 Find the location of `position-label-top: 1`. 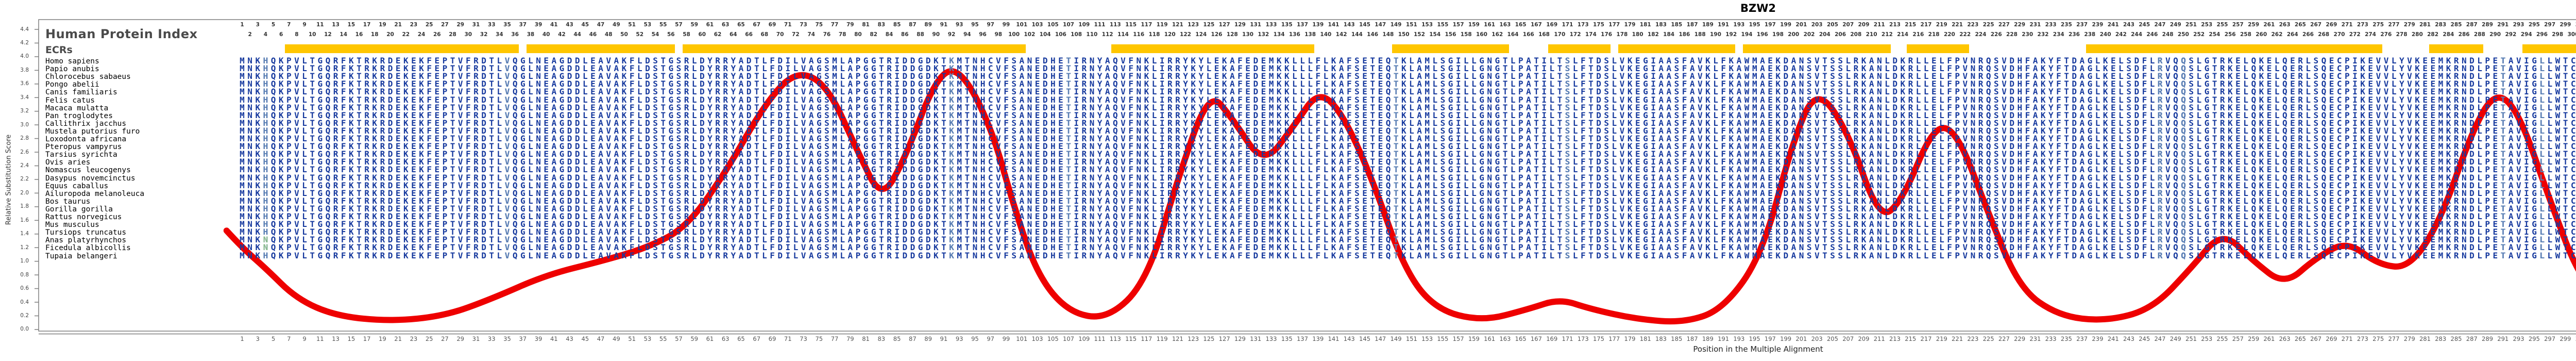

position-label-top: 1 is located at coordinates (242, 25).